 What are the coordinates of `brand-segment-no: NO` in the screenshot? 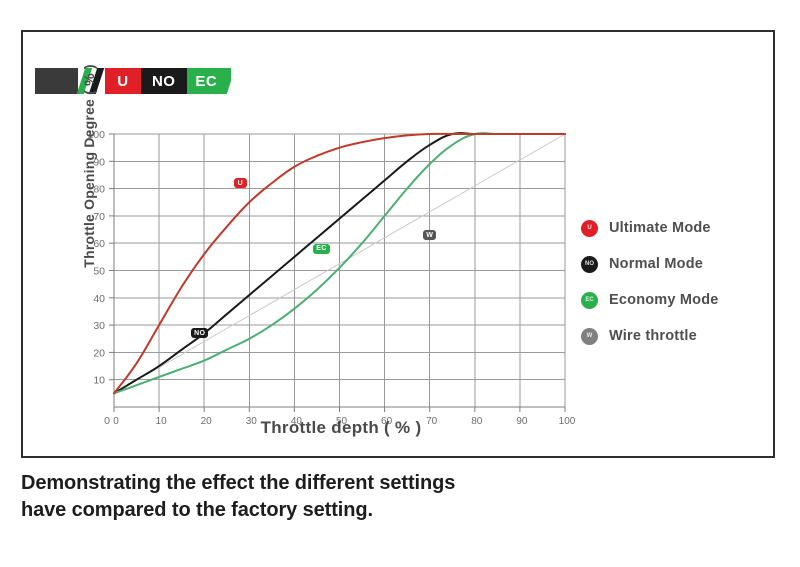 It's located at (163, 81).